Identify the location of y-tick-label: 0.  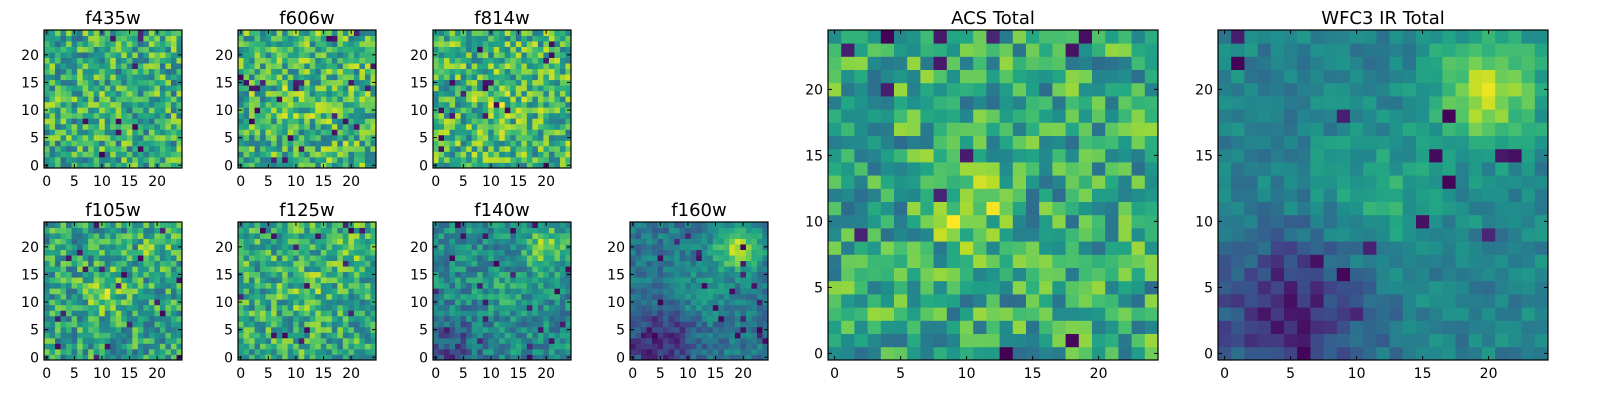
(423, 166).